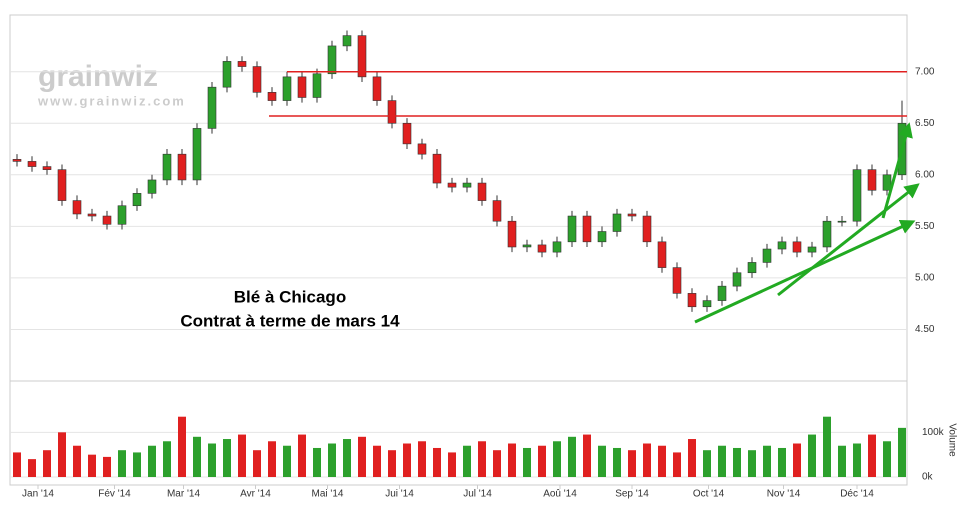 This screenshot has height=512, width=967. What do you see at coordinates (290, 296) in the screenshot?
I see `annotation: Blé à Chicago` at bounding box center [290, 296].